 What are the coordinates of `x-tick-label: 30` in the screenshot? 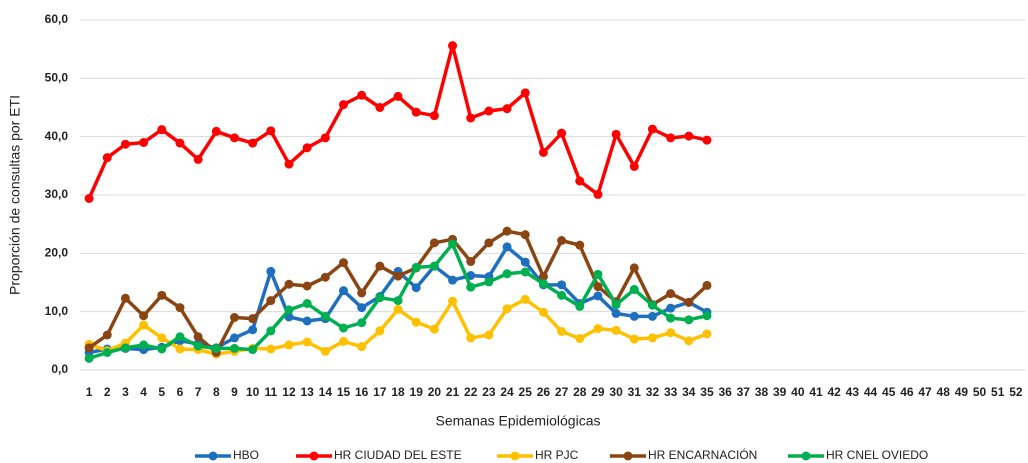 It's located at (616, 392).